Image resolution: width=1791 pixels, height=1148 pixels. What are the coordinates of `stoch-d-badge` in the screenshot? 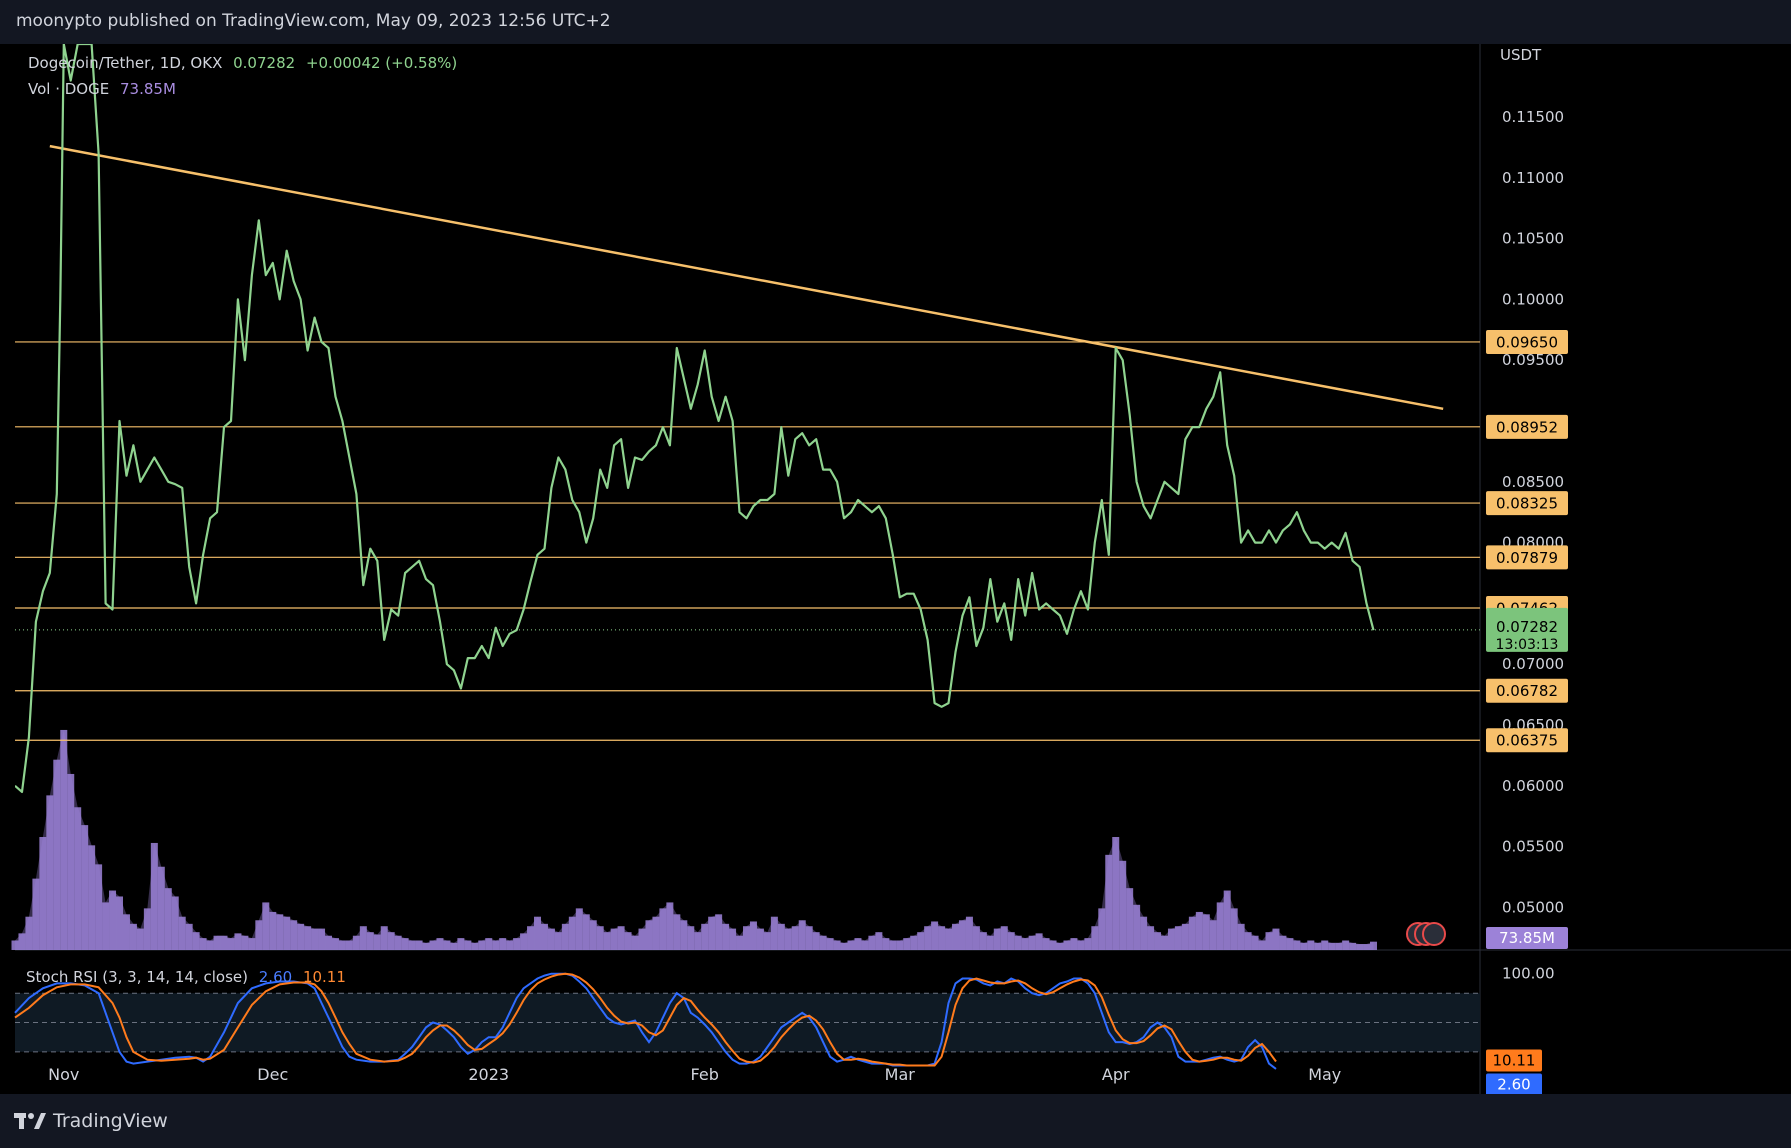 It's located at (1514, 1060).